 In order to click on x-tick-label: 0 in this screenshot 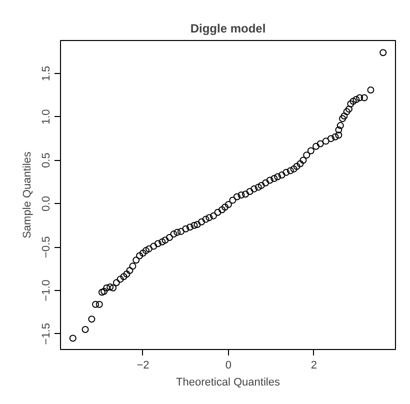, I will do `click(228, 366)`.